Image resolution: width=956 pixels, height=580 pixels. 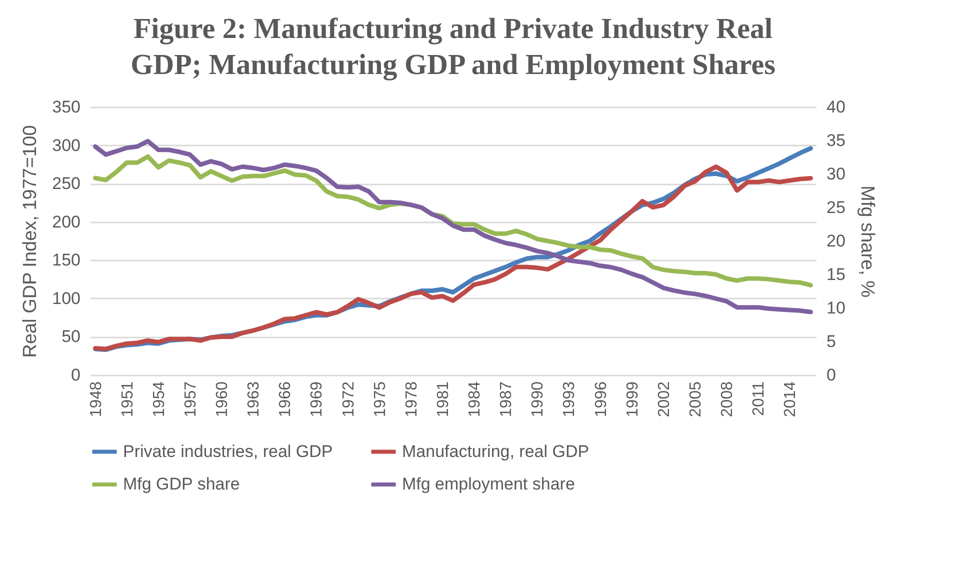 I want to click on y-axis-title: Real GDP Index, 1977=100, so click(x=31, y=241).